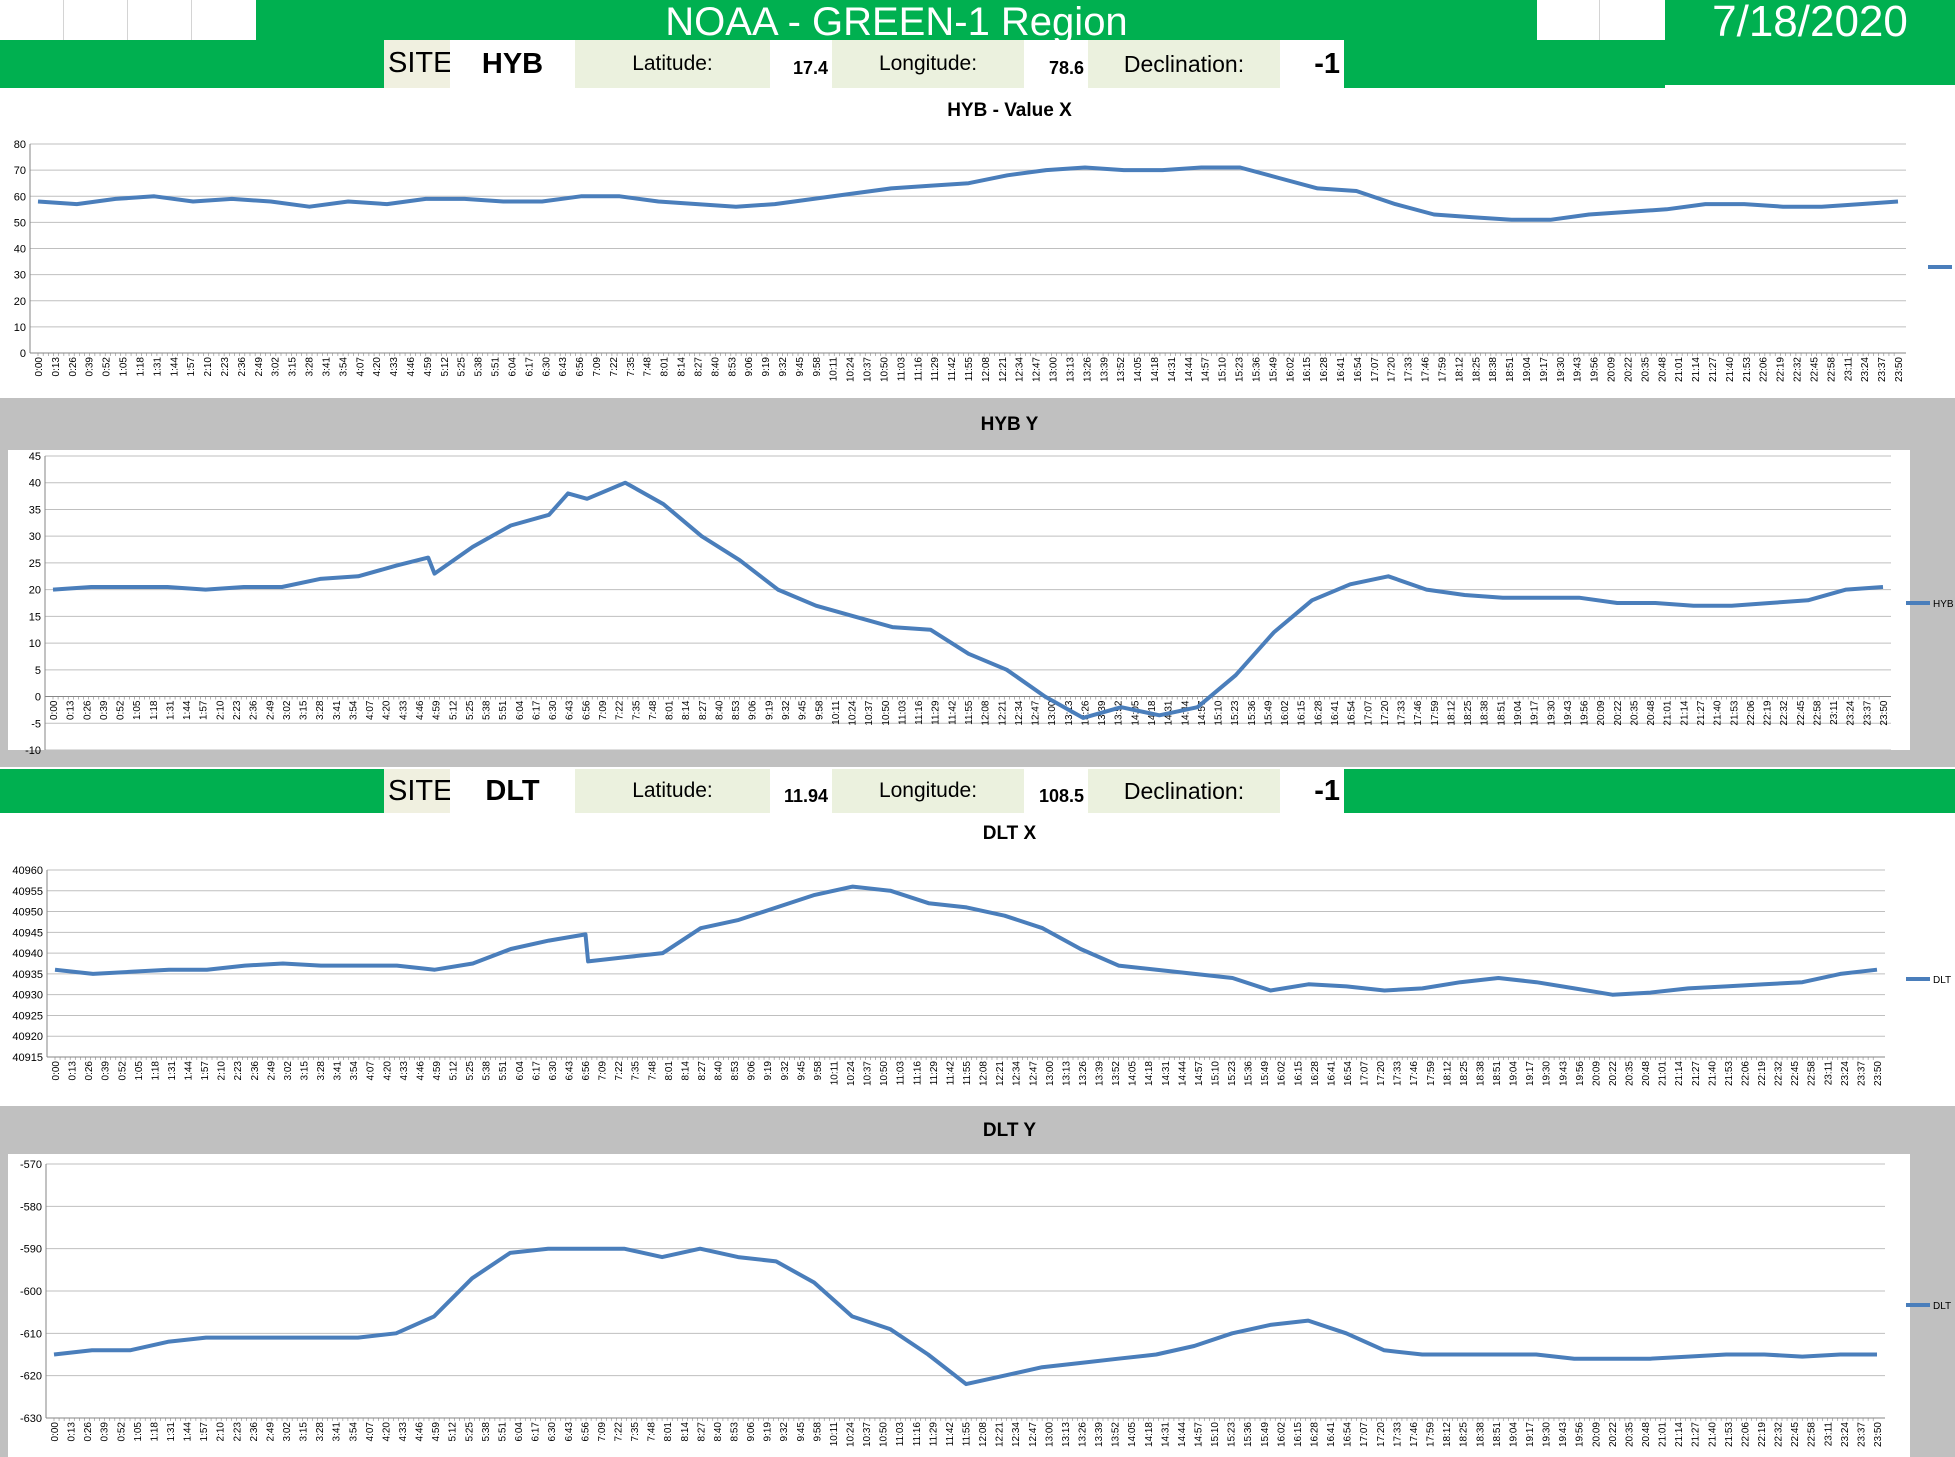 The width and height of the screenshot is (1955, 1457). What do you see at coordinates (1851, 712) in the screenshot?
I see `x-tick-label: 23:24` at bounding box center [1851, 712].